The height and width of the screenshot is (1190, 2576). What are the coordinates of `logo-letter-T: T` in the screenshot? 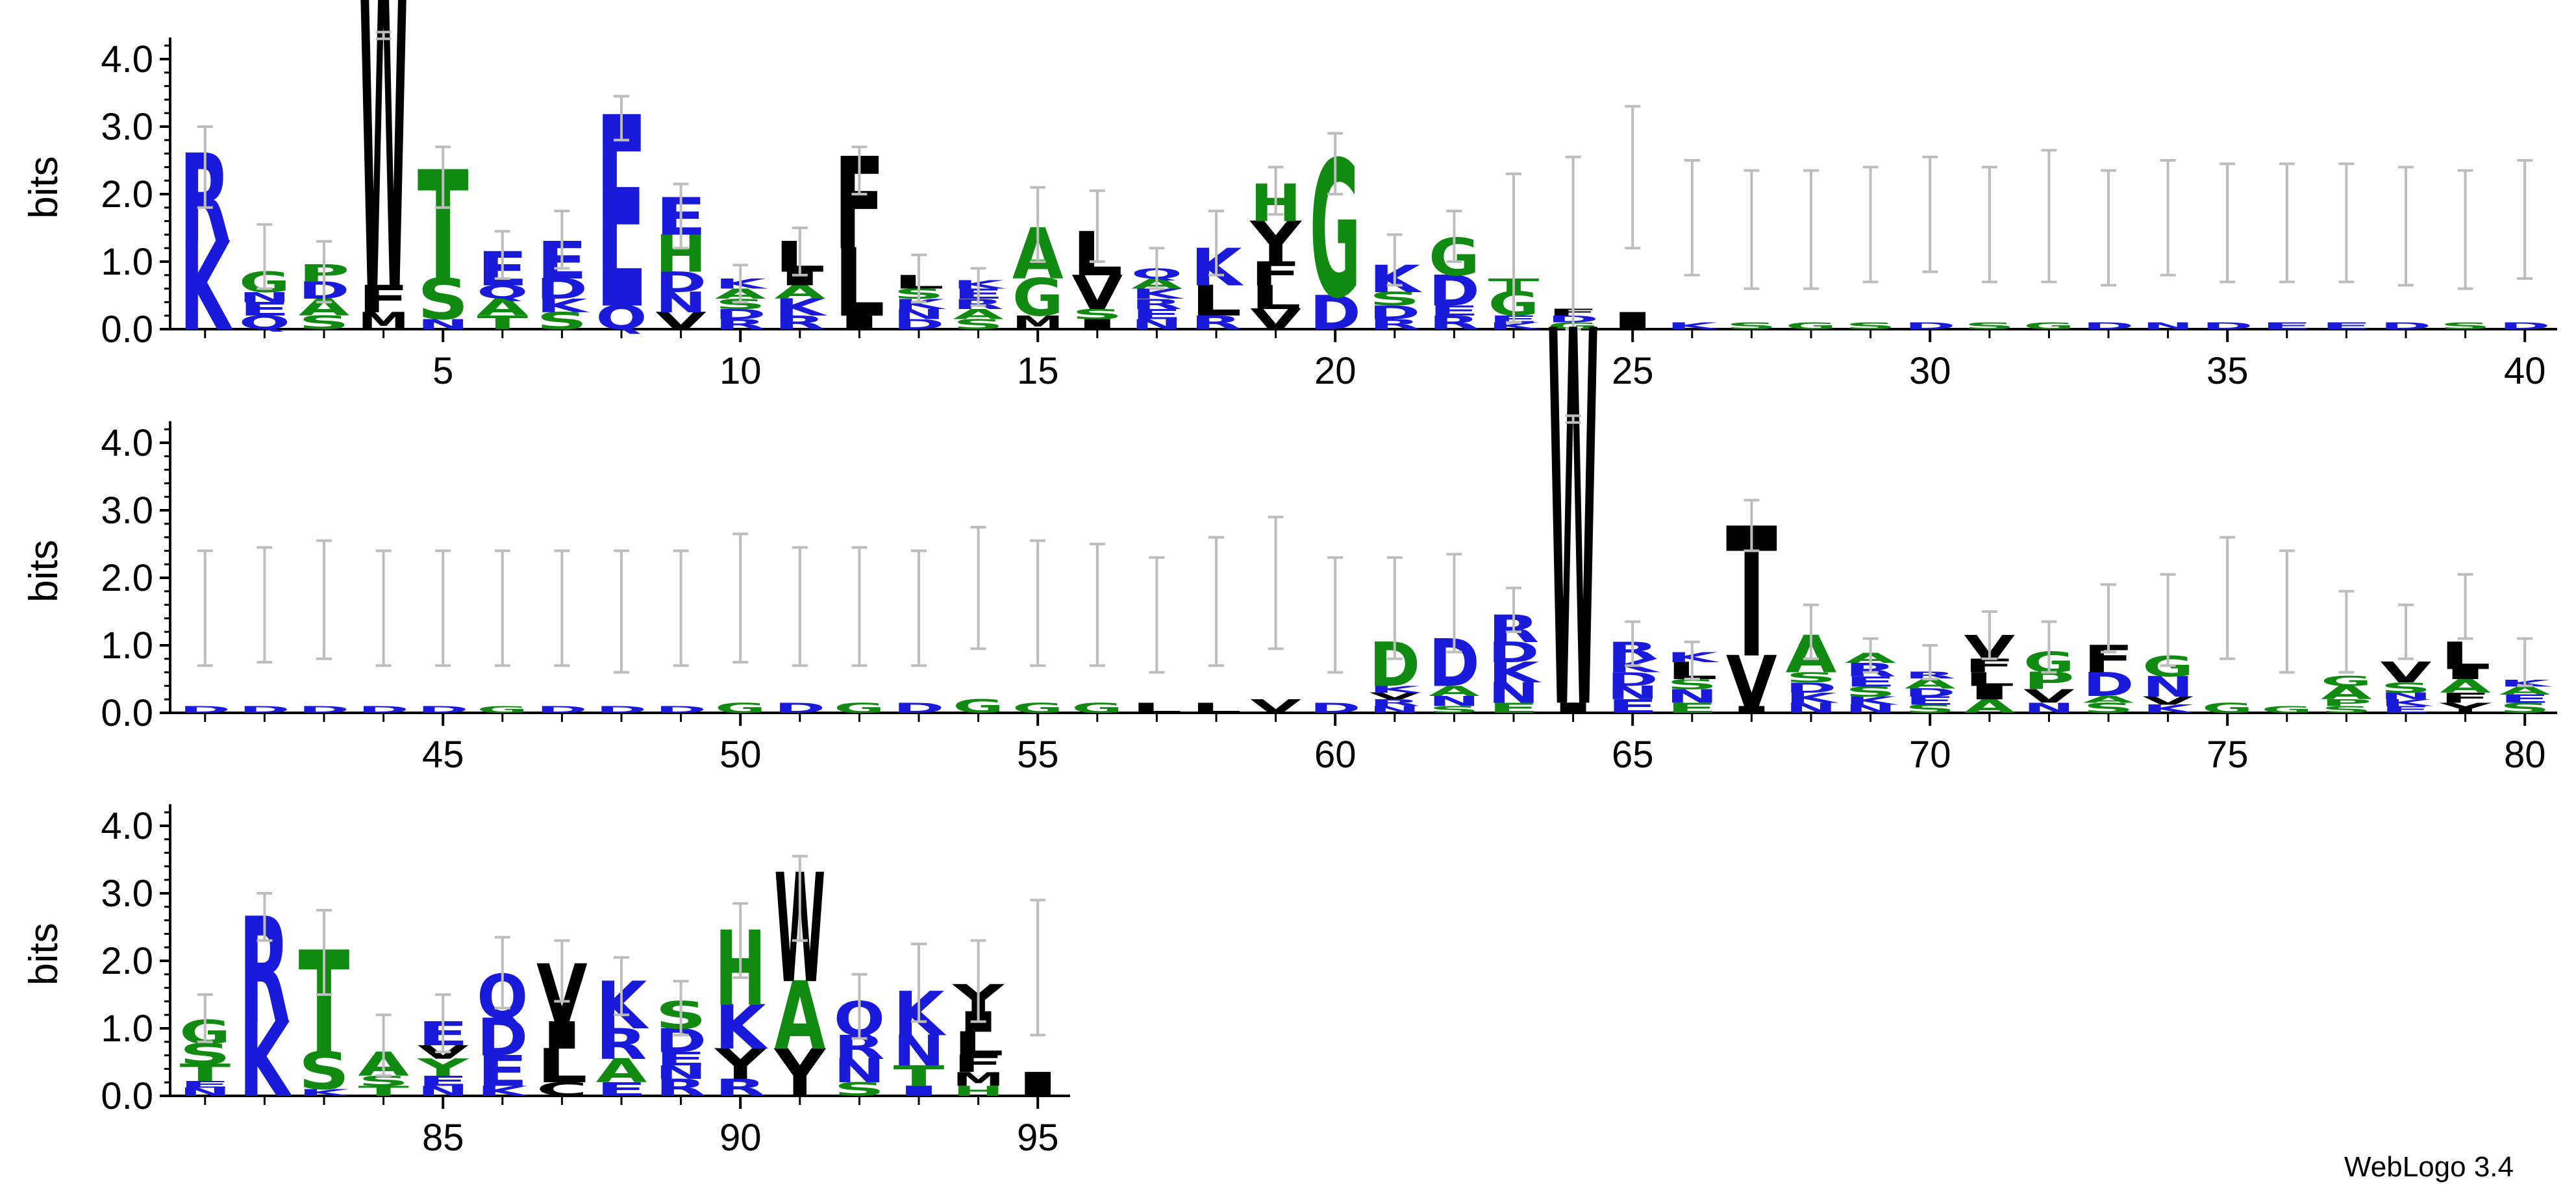 It's located at (919, 1076).